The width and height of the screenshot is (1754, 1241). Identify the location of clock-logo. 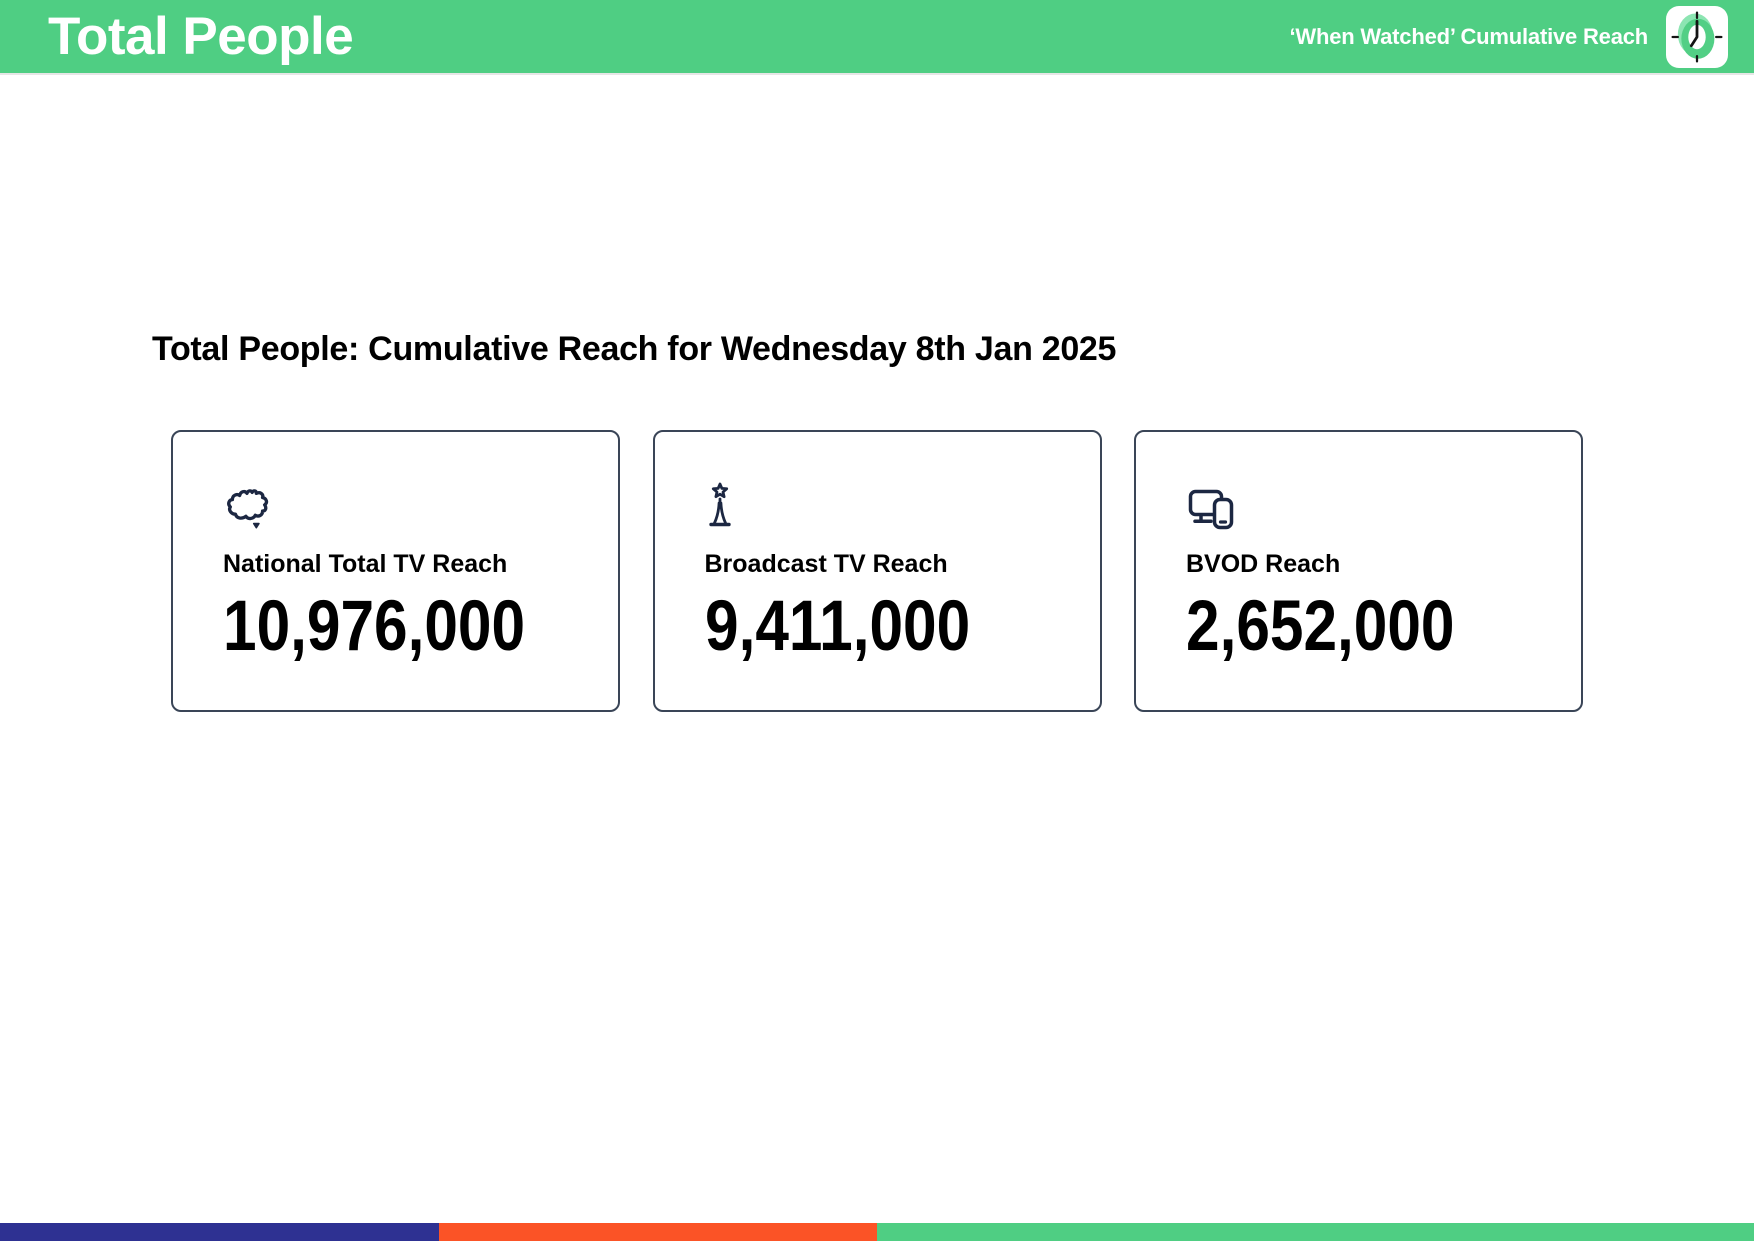
(1697, 36).